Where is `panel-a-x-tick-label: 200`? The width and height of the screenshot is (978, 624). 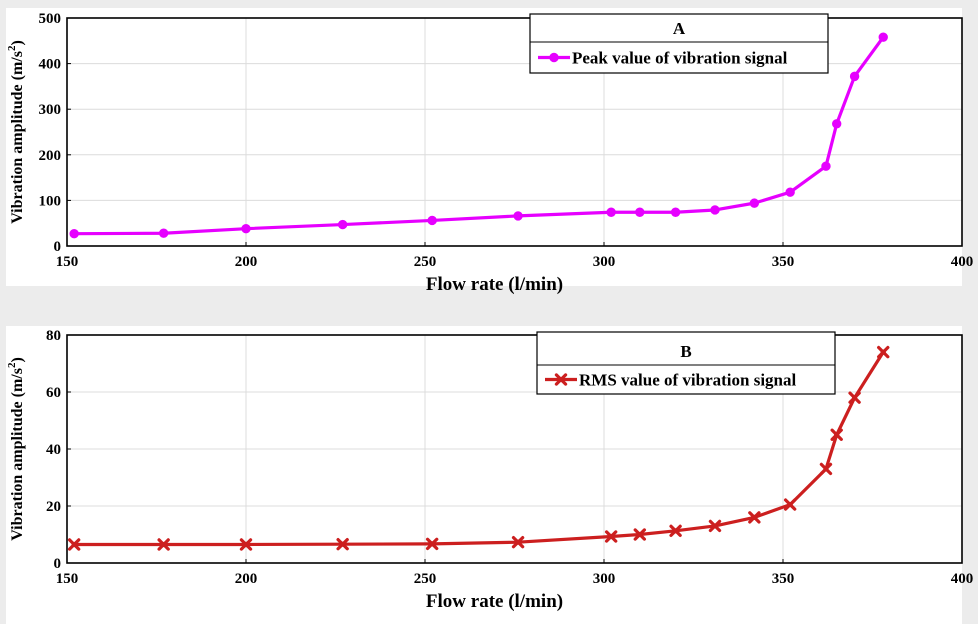
panel-a-x-tick-label: 200 is located at coordinates (246, 262).